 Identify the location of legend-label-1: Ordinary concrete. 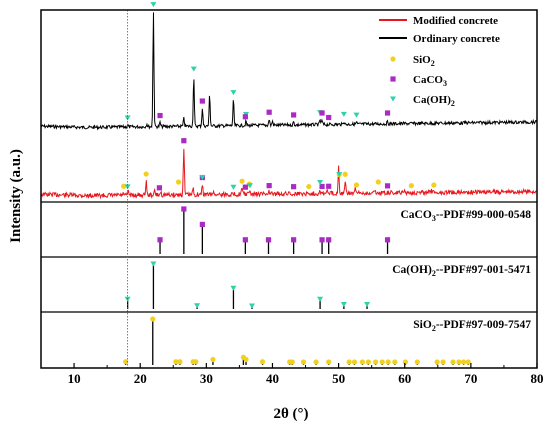
(456, 39).